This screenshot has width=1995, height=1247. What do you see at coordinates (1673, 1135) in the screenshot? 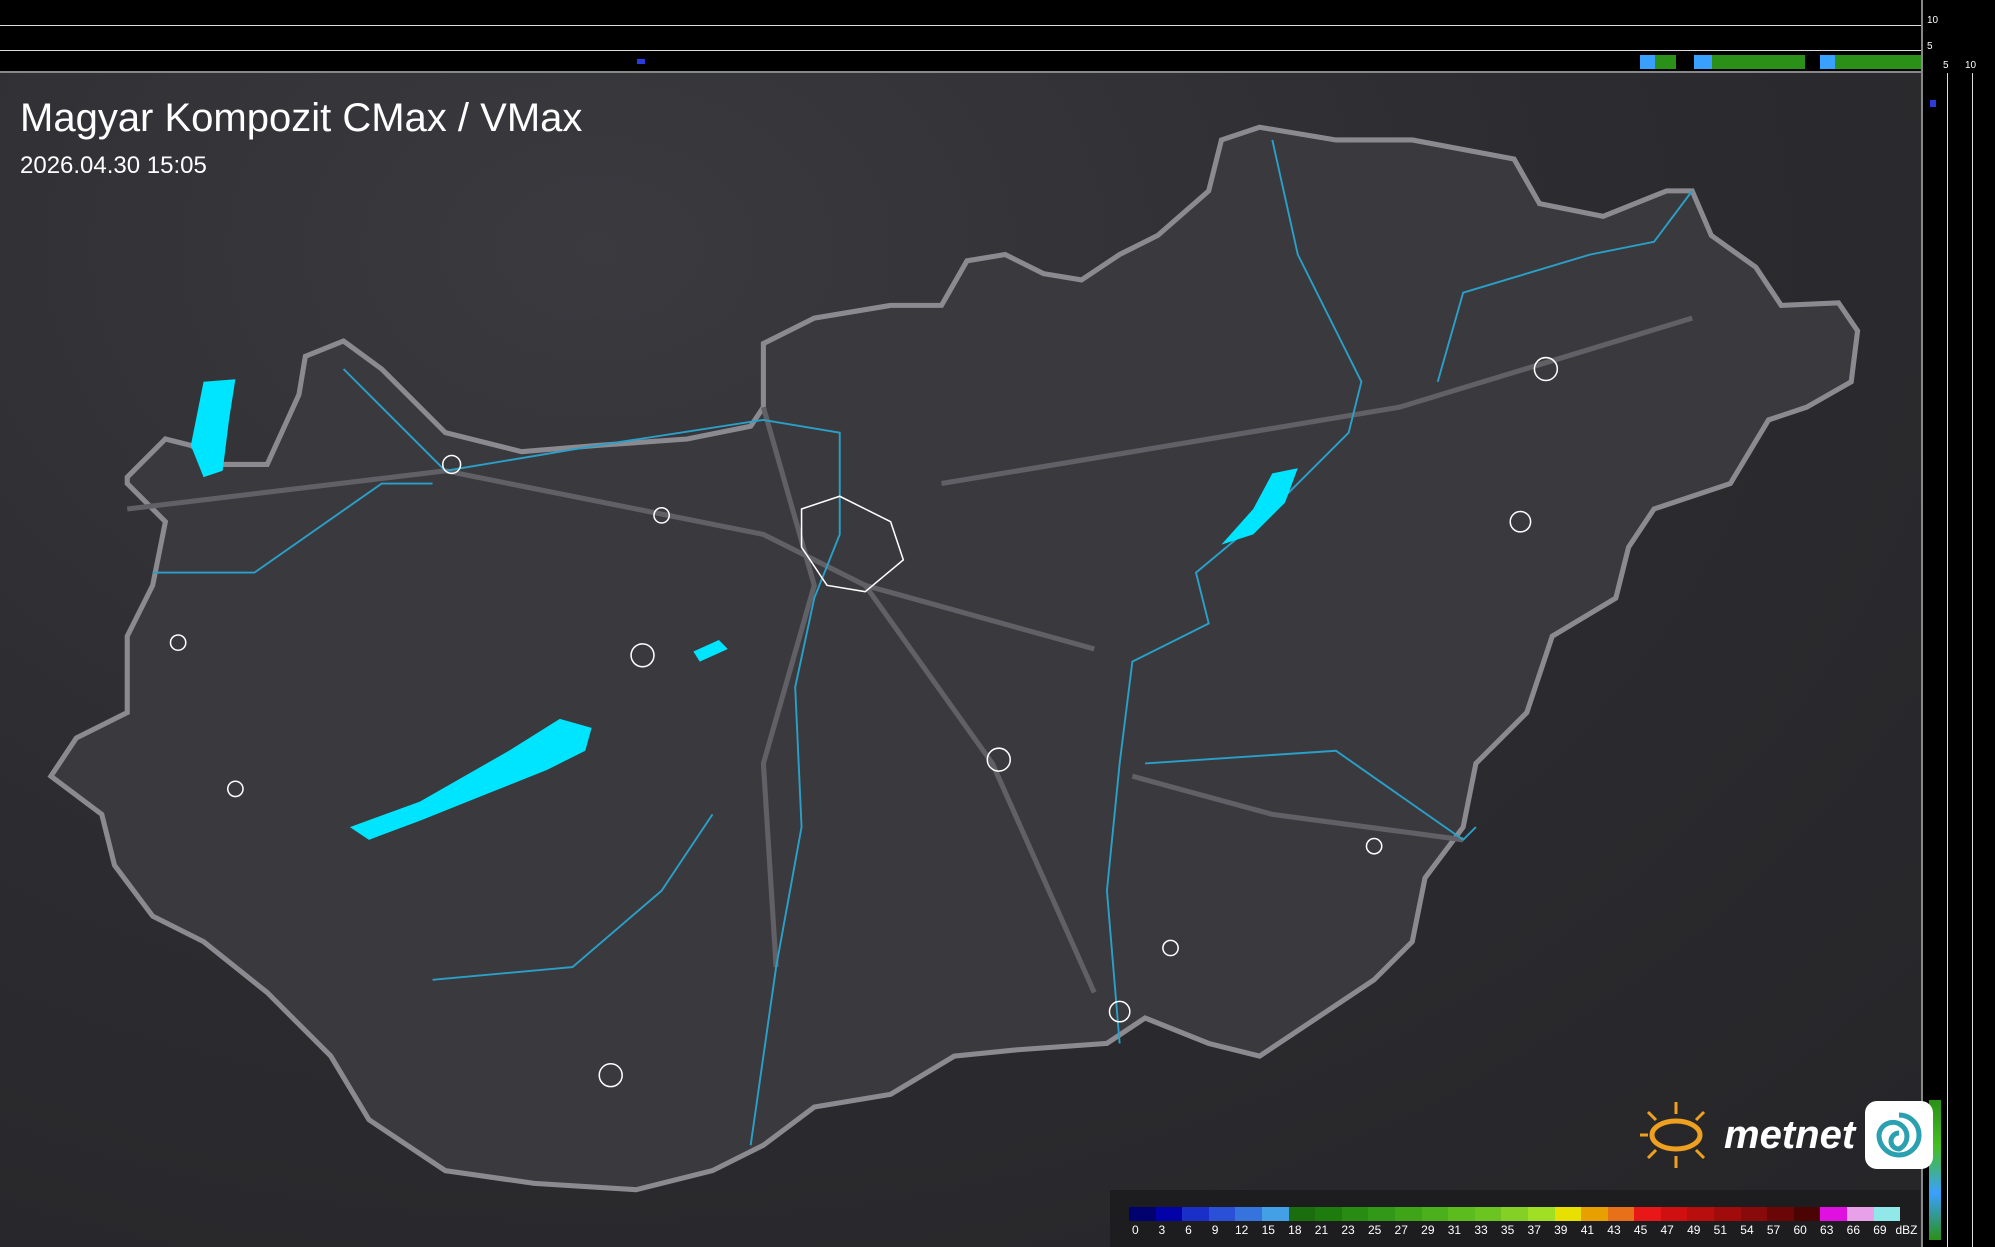
I see `sun-icon` at bounding box center [1673, 1135].